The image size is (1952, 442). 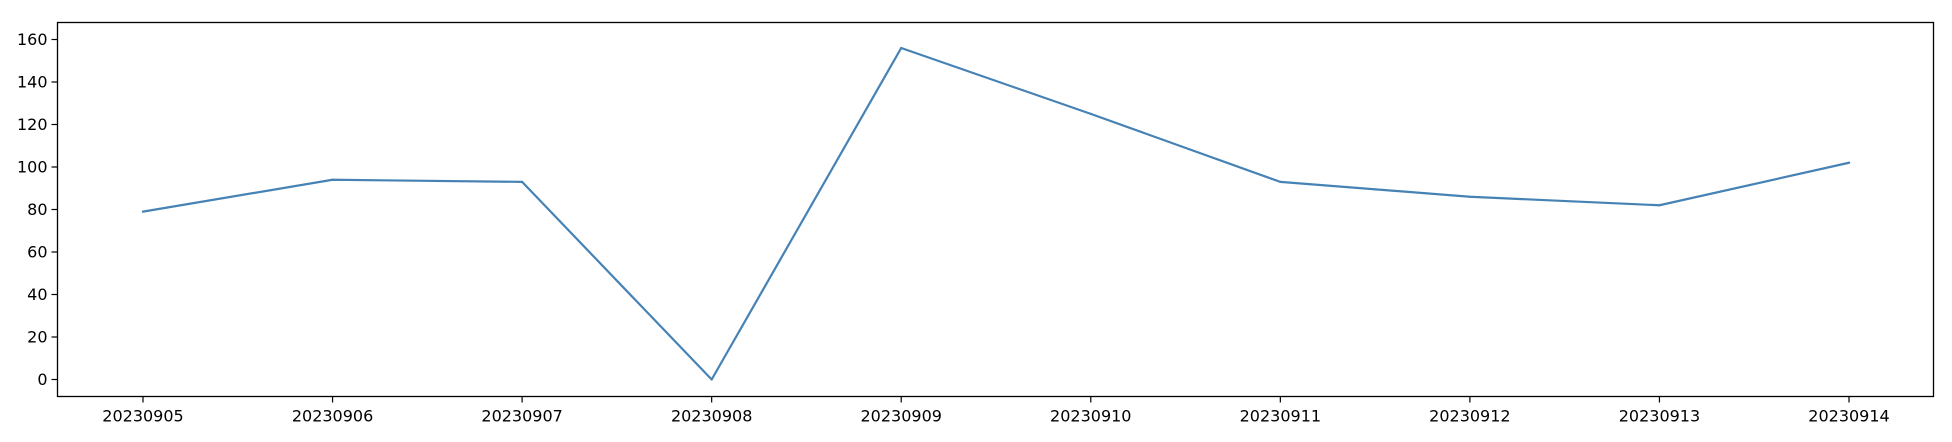 I want to click on y-tick-label: 120, so click(x=32, y=124).